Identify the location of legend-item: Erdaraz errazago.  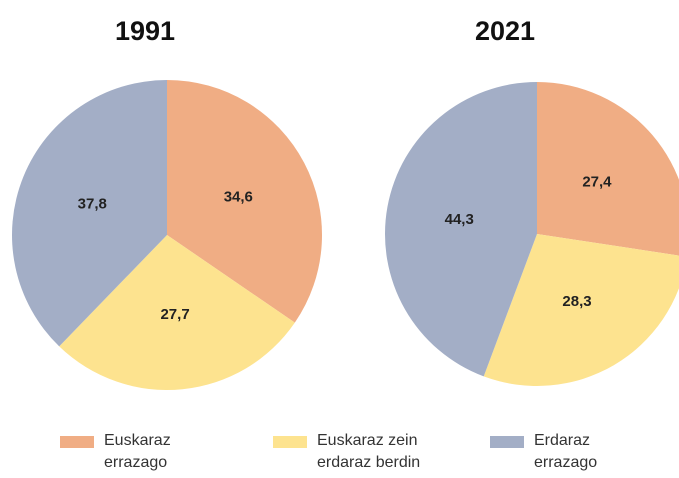
(562, 452).